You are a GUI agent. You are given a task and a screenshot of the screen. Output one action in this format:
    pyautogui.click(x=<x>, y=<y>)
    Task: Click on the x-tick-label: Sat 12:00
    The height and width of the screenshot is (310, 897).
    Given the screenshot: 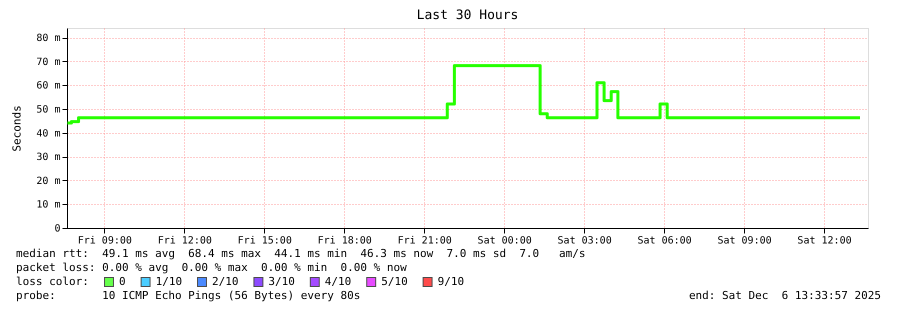 What is the action you would take?
    pyautogui.click(x=824, y=241)
    